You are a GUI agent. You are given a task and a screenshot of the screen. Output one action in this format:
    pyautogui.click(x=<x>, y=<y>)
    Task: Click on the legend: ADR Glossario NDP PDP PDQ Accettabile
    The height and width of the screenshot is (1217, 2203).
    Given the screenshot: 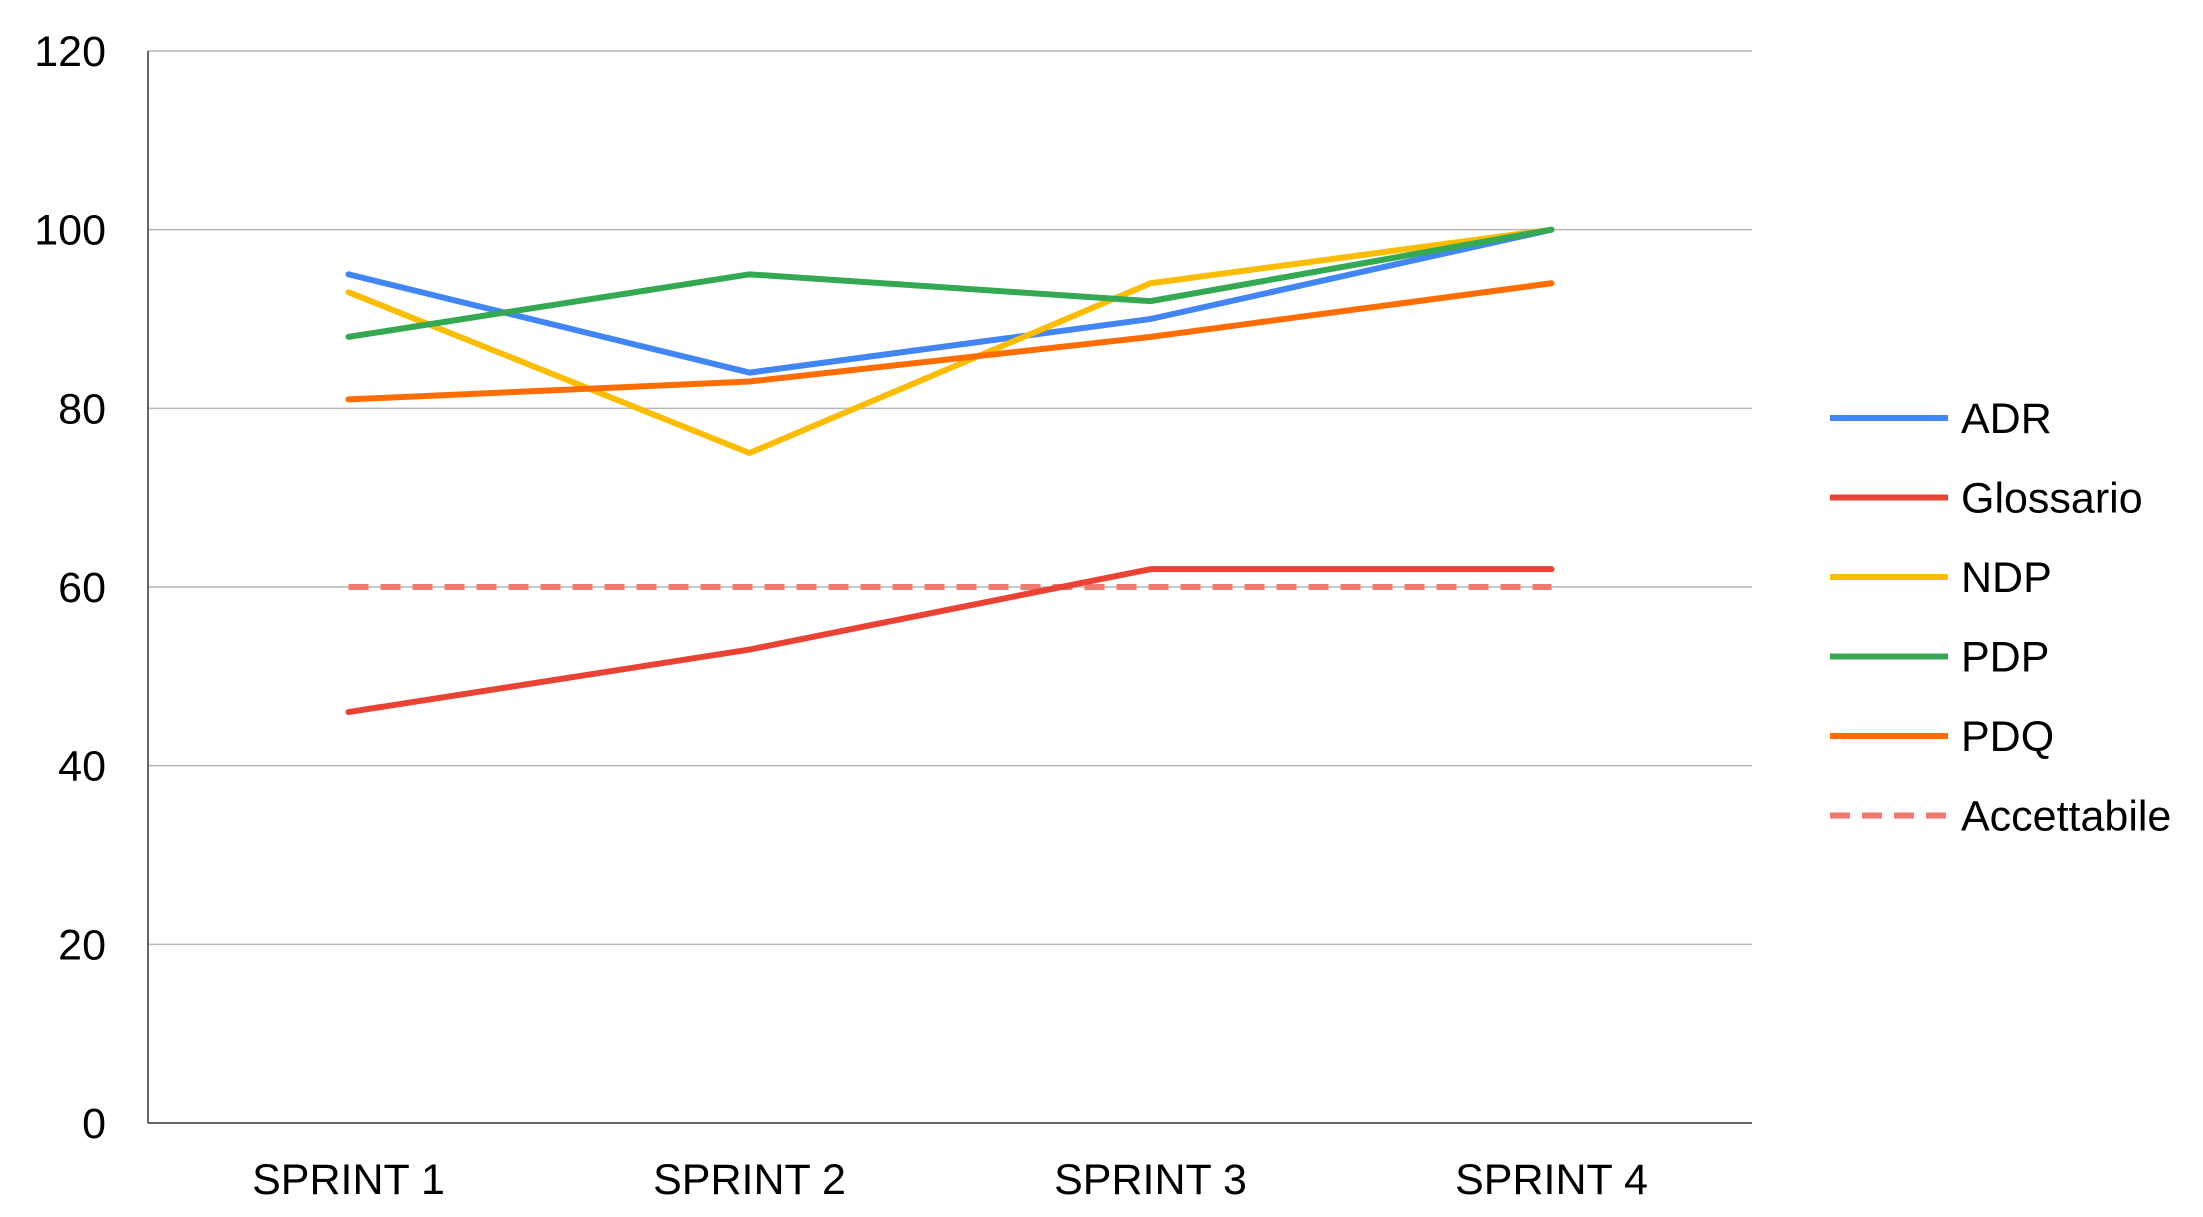 What is the action you would take?
    pyautogui.click(x=2000, y=618)
    